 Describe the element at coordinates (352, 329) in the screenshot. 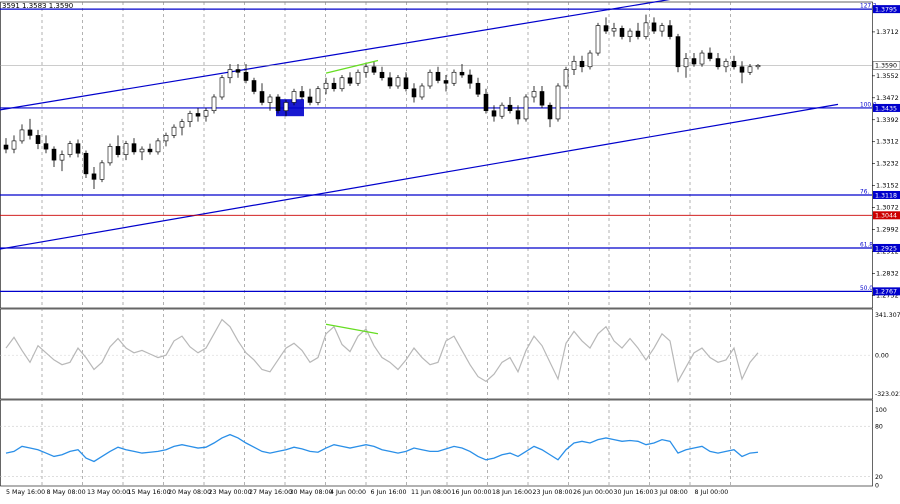

I see `cci-divergence-line` at that location.